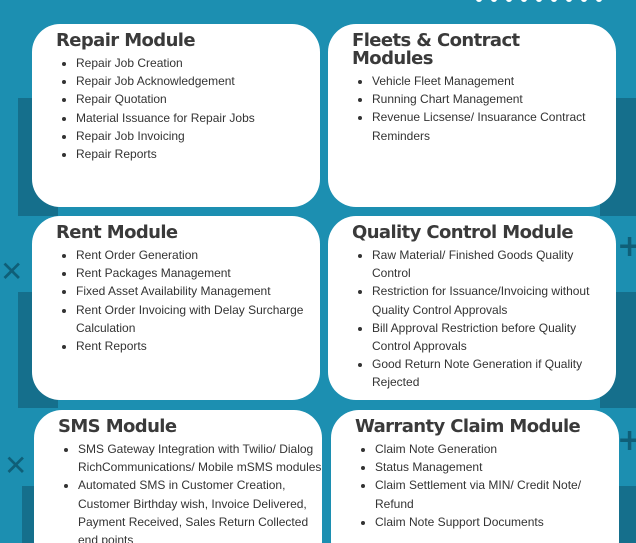 The height and width of the screenshot is (543, 636). I want to click on list-item: Repair Reports, so click(193, 154).